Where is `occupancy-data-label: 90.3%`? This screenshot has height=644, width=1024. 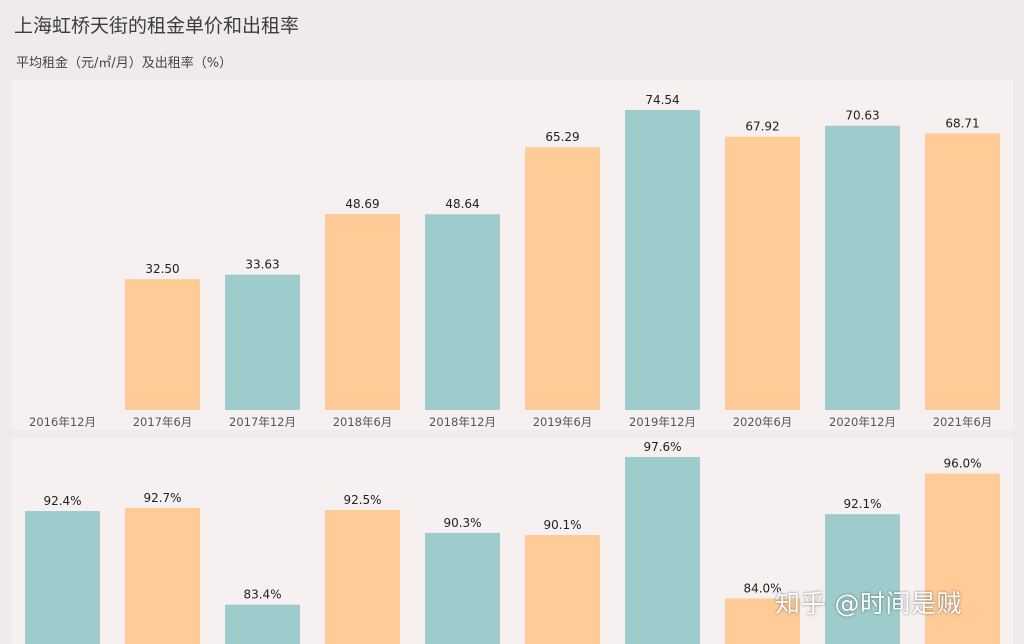 occupancy-data-label: 90.3% is located at coordinates (462, 523).